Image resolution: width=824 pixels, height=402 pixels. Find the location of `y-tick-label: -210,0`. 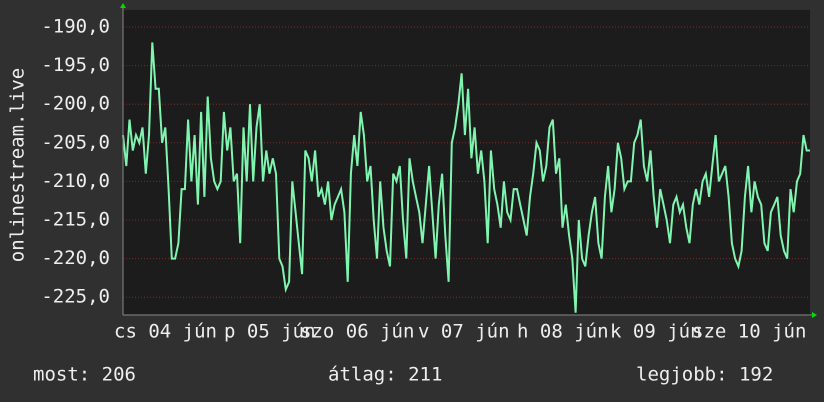

y-tick-label: -210,0 is located at coordinates (75, 181).